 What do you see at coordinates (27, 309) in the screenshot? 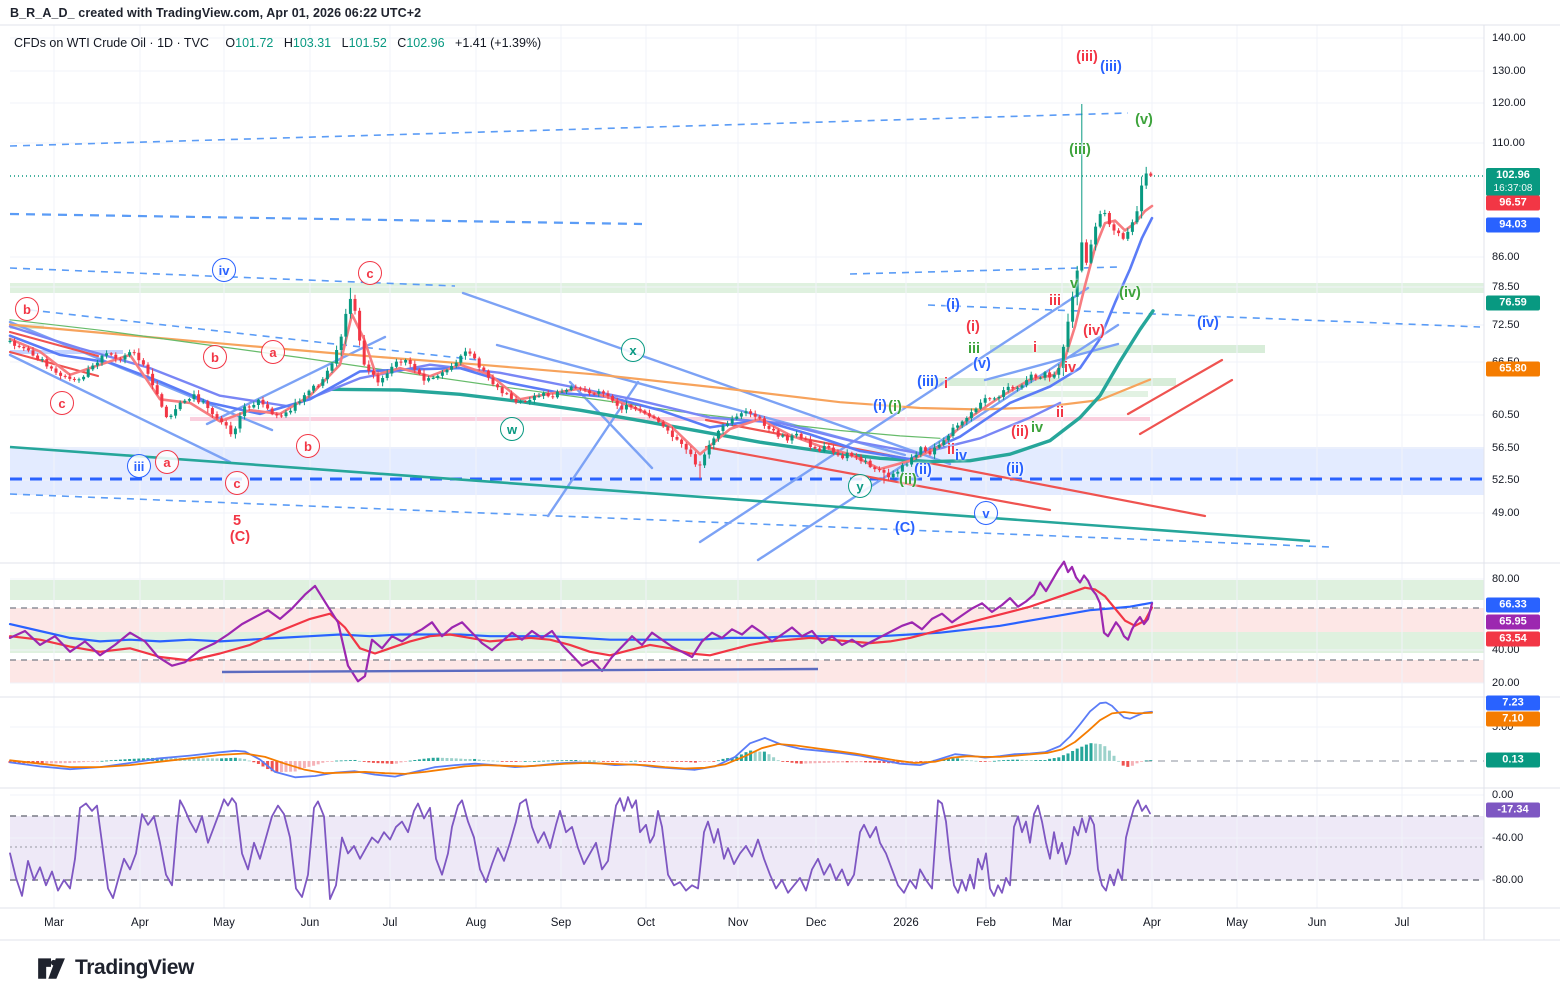
I see `wave-label-b-0: b` at bounding box center [27, 309].